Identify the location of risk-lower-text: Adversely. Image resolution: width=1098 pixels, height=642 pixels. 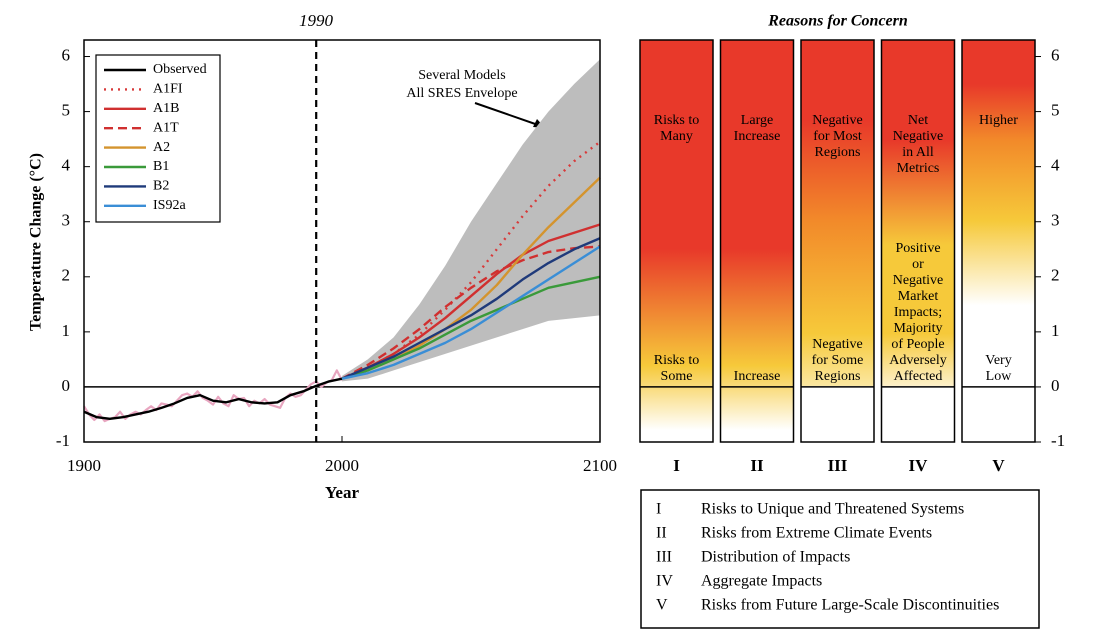
(918, 360).